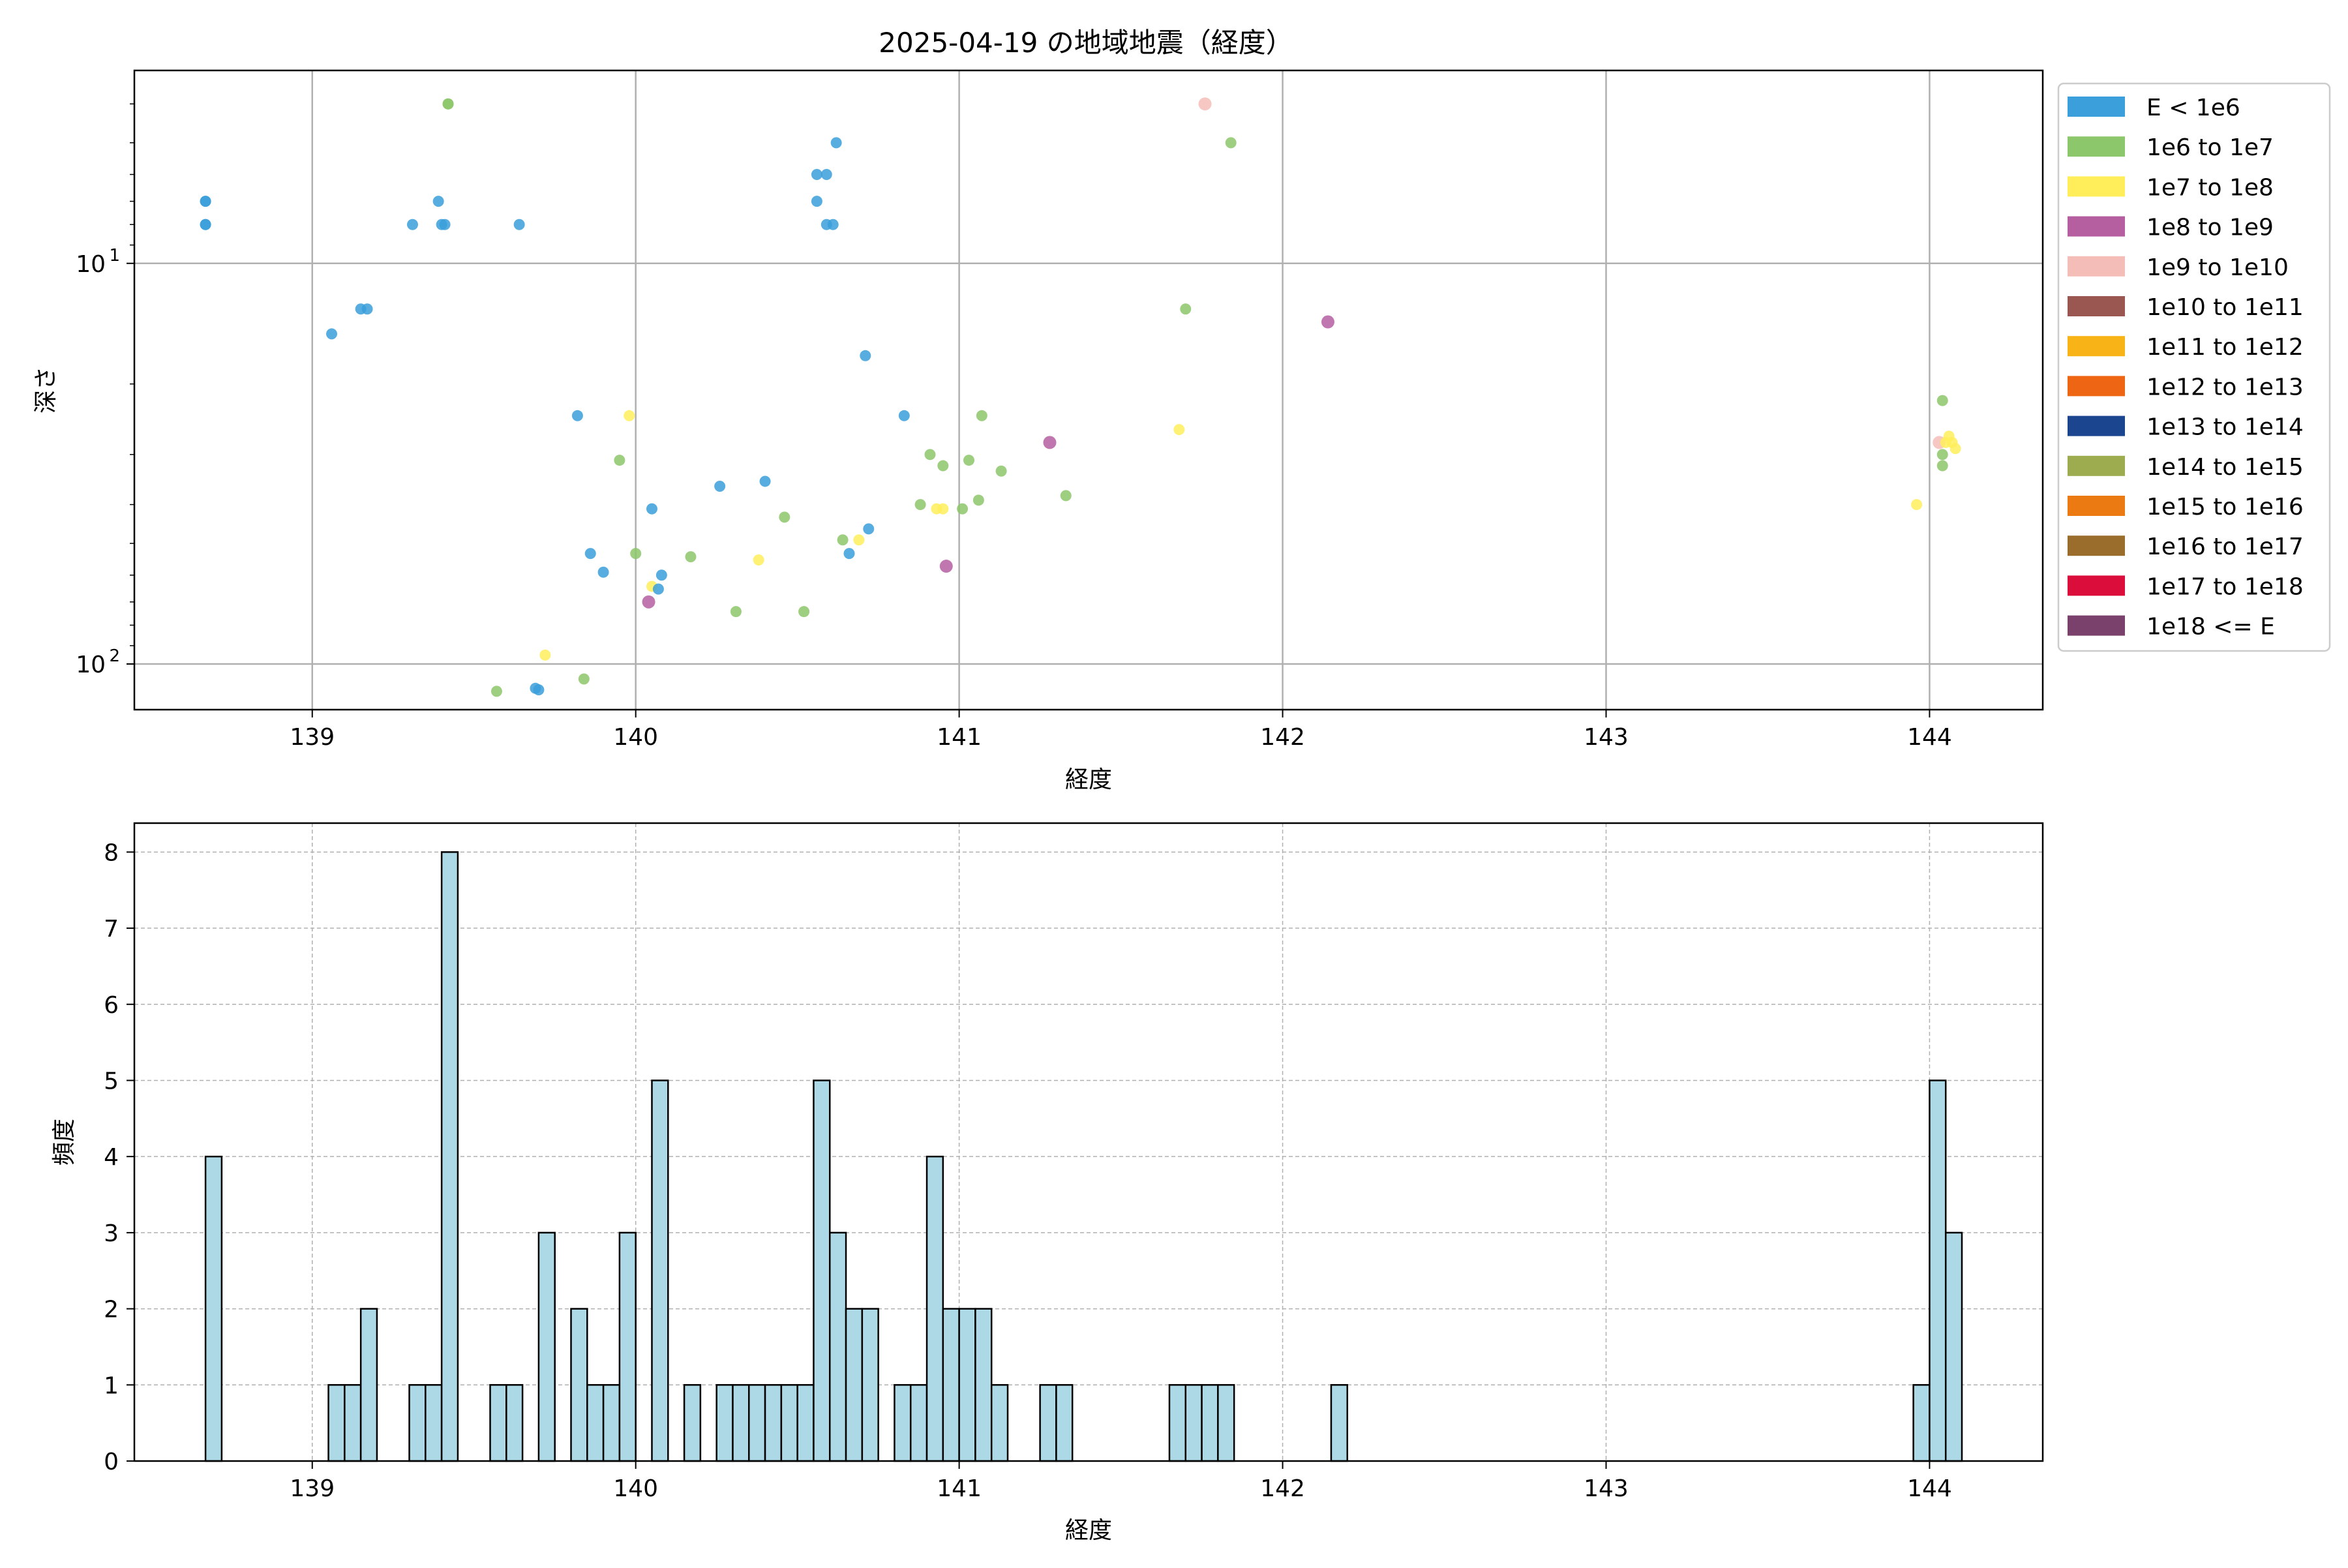 This screenshot has width=2348, height=1568. Describe the element at coordinates (1606, 1488) in the screenshot. I see `histogram-x-tick-label: 143` at that location.